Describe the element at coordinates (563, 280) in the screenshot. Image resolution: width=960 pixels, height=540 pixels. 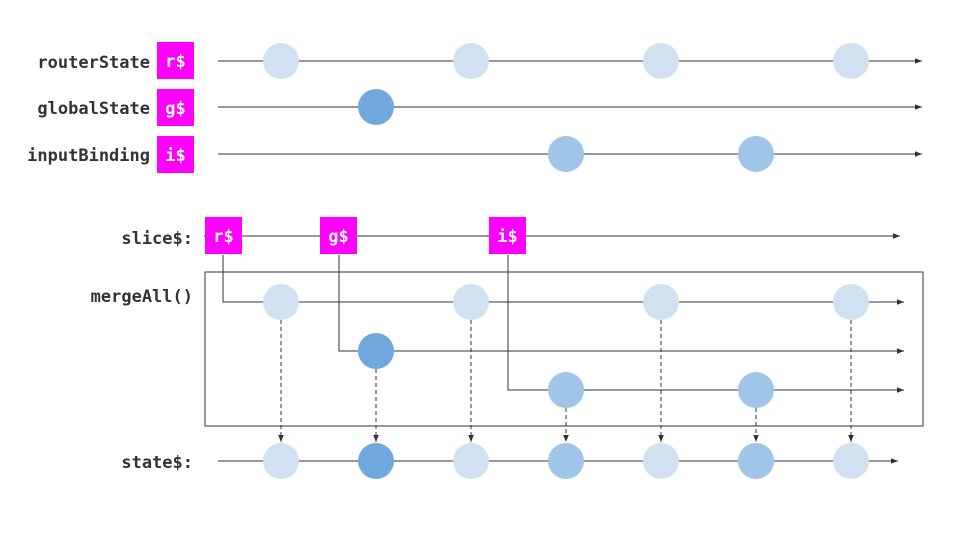
I see `merged-router-stream` at that location.